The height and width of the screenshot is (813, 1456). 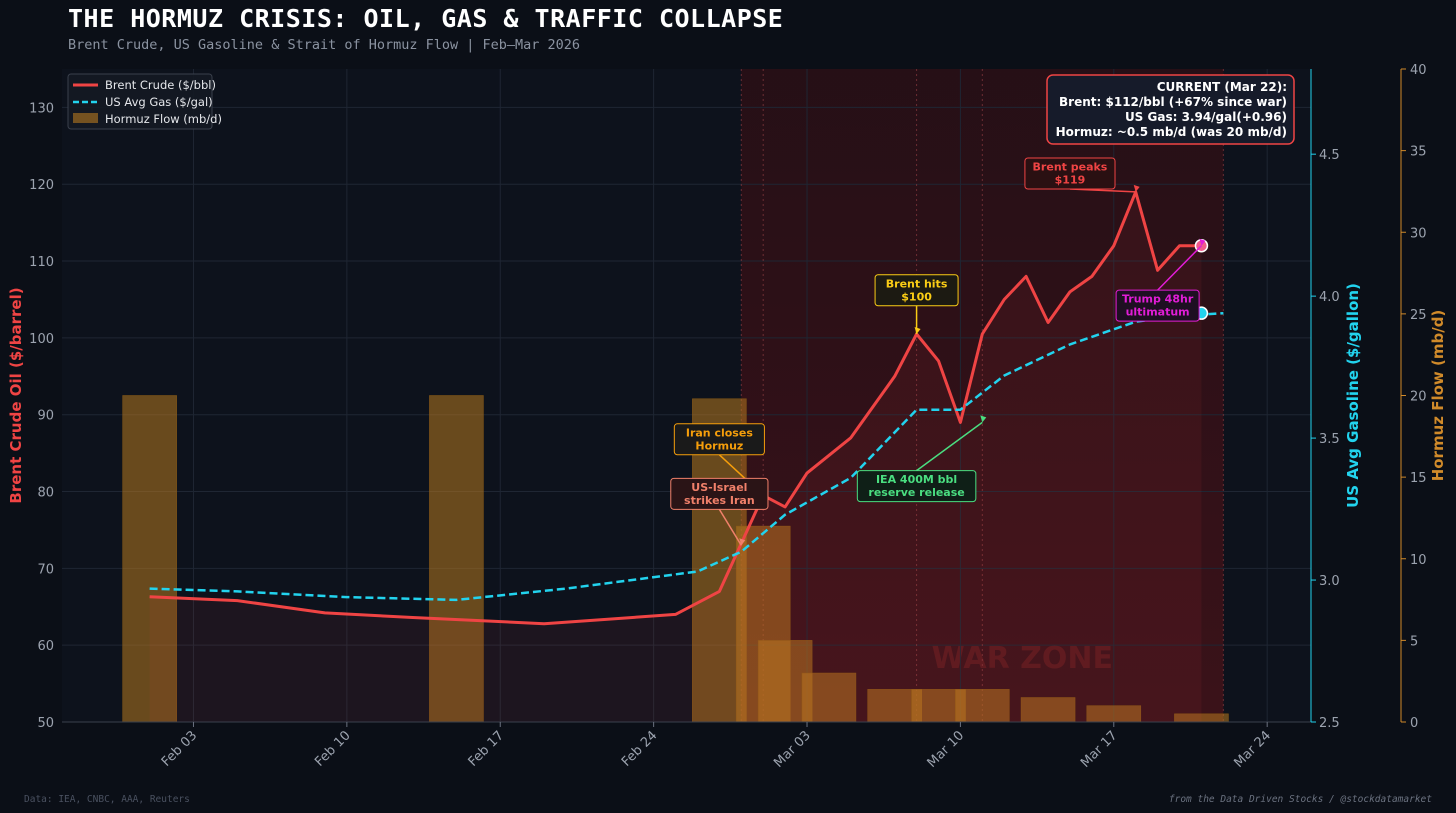 I want to click on y-flow-tick-label: 15, so click(x=1418, y=478).